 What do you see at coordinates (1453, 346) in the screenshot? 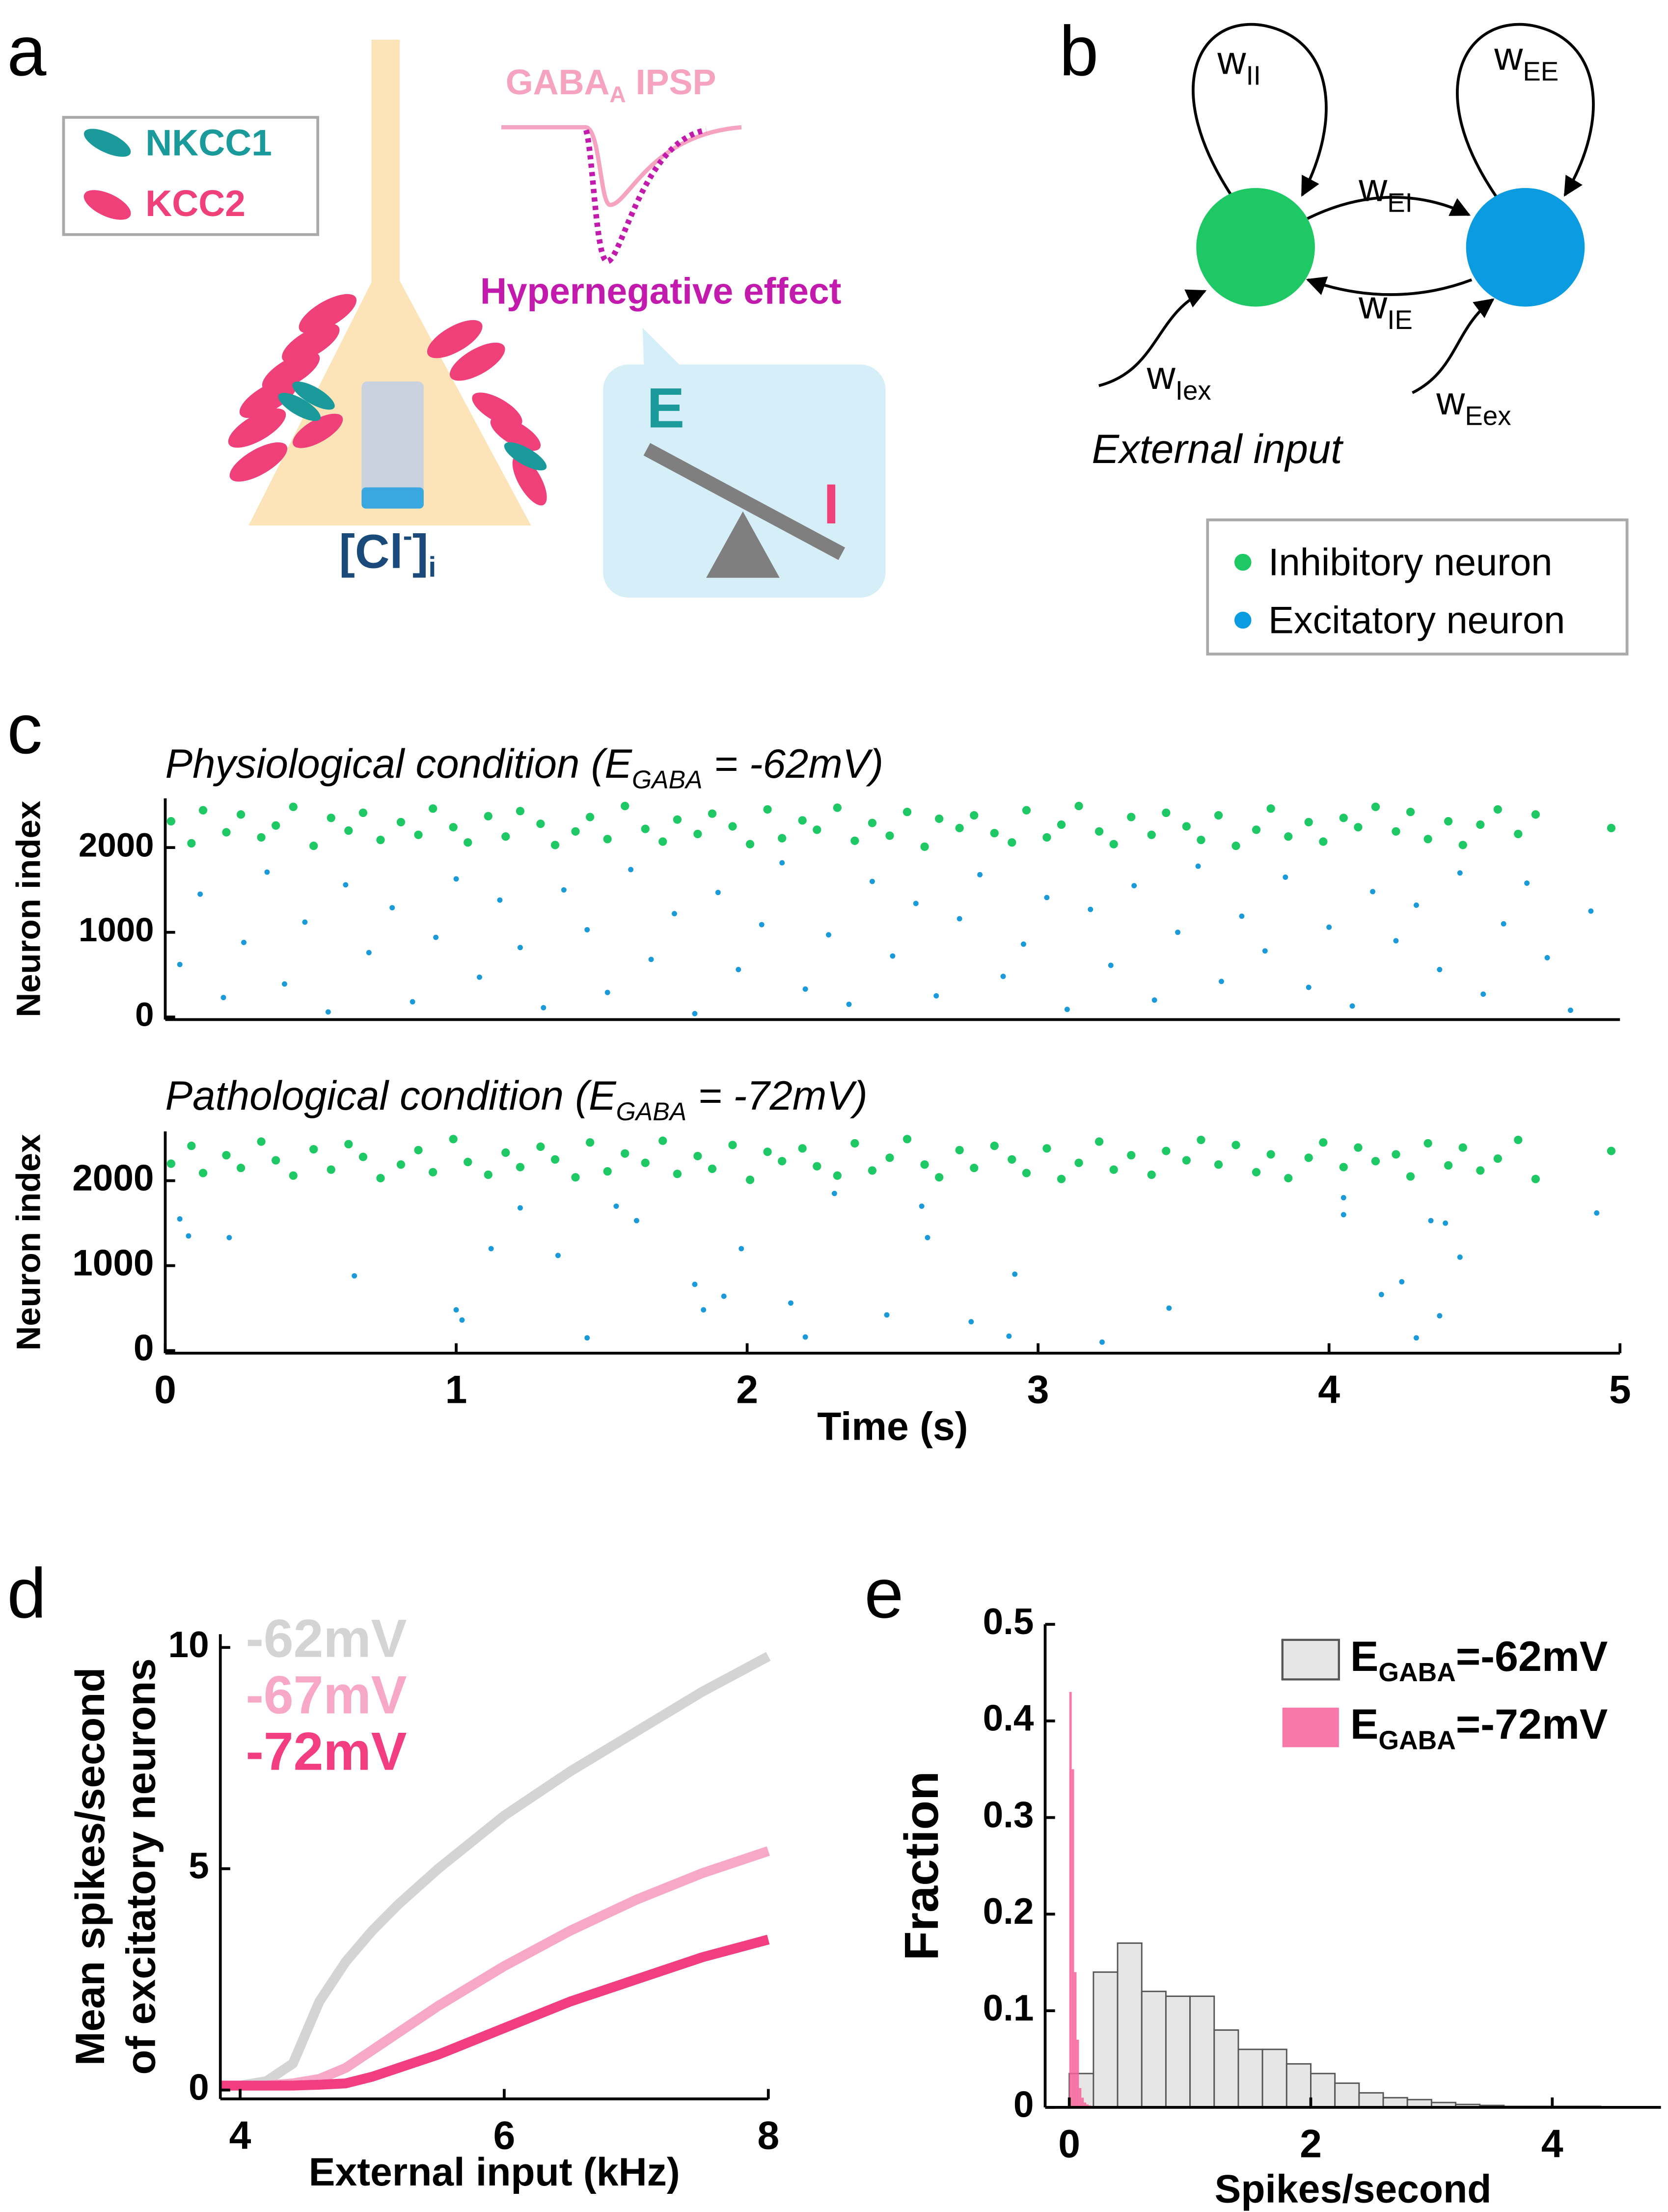
I see `arrow-eex` at bounding box center [1453, 346].